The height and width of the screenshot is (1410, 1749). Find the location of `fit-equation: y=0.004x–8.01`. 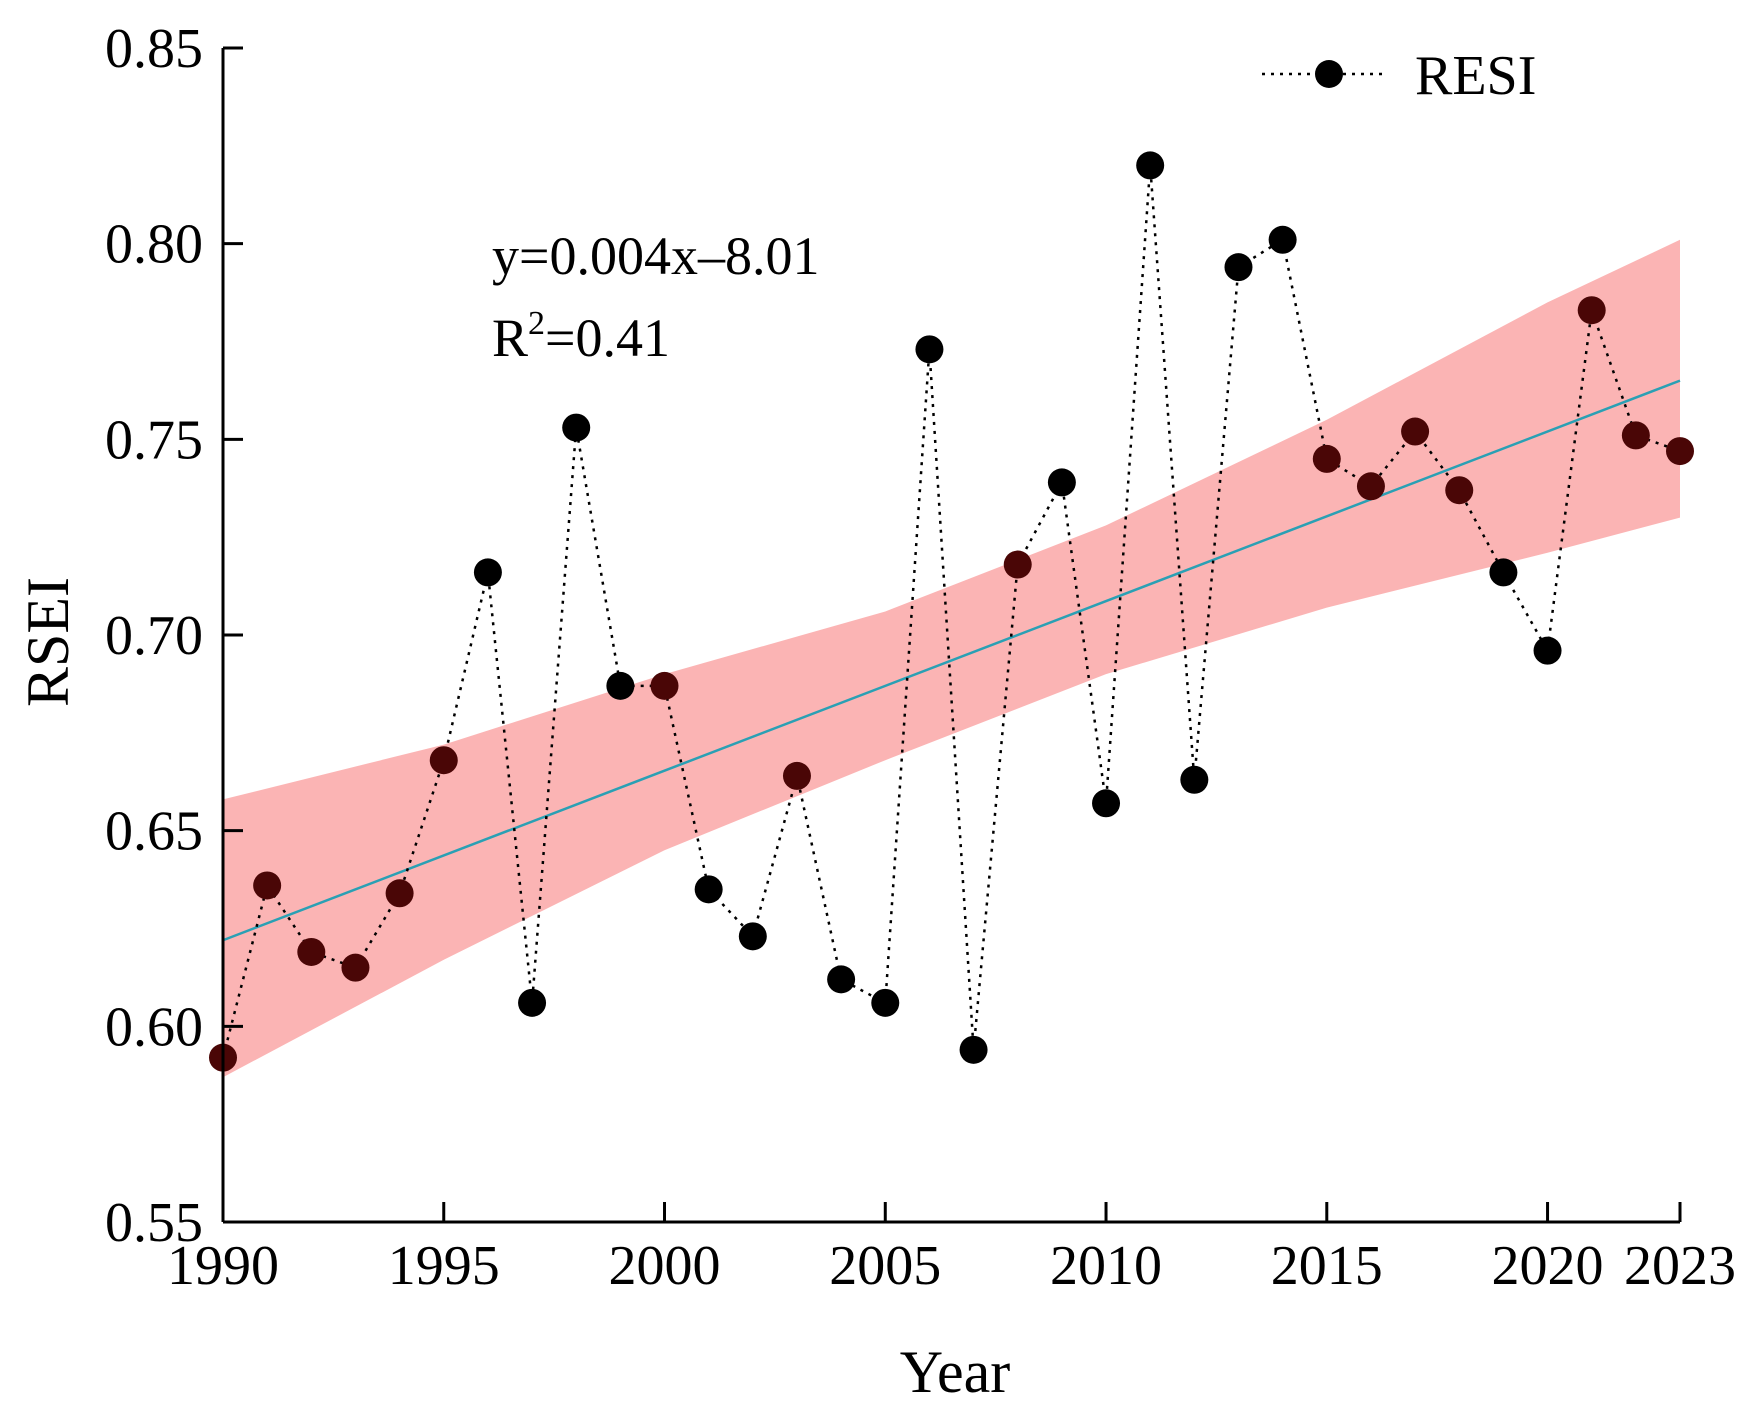

fit-equation: y=0.004x–8.01 is located at coordinates (655, 256).